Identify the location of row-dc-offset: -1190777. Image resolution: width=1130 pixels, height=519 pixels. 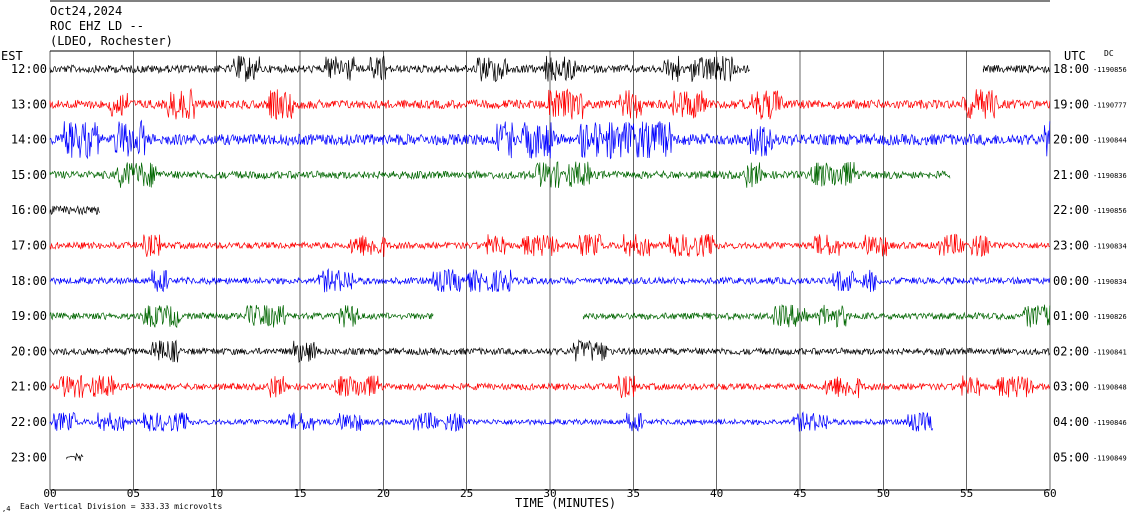
(1110, 105).